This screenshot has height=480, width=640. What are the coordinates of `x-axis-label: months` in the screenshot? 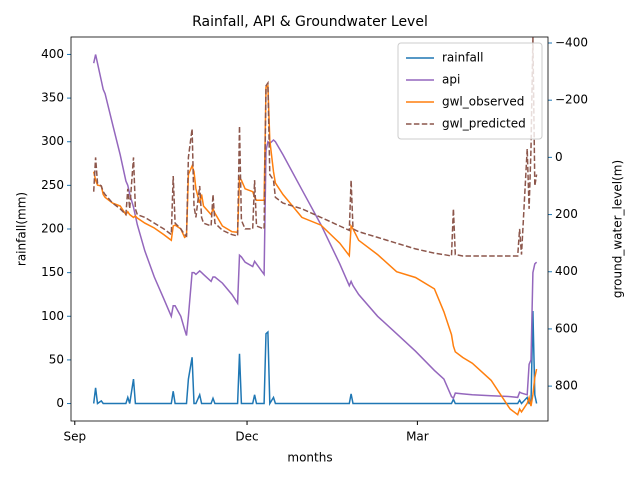 It's located at (309, 458).